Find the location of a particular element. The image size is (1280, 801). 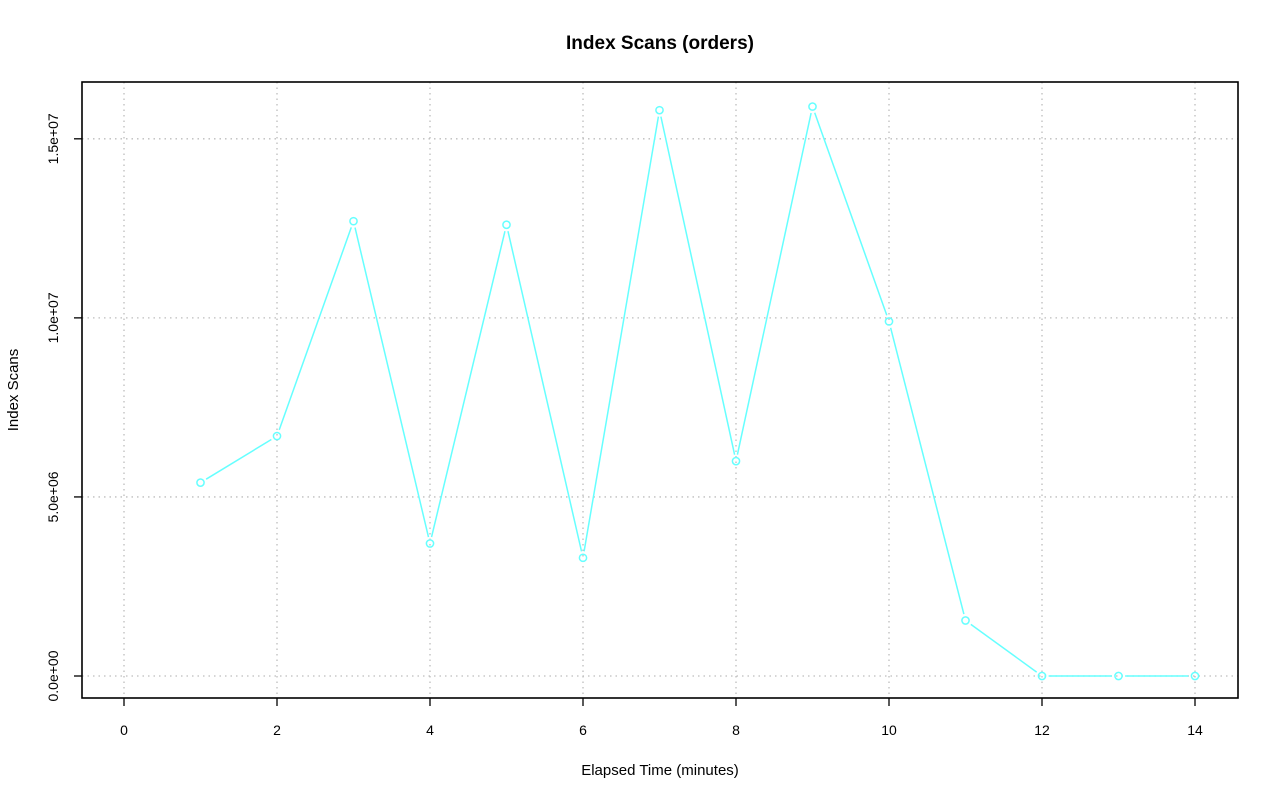

chart-title: Index Scans (orders) is located at coordinates (660, 43).